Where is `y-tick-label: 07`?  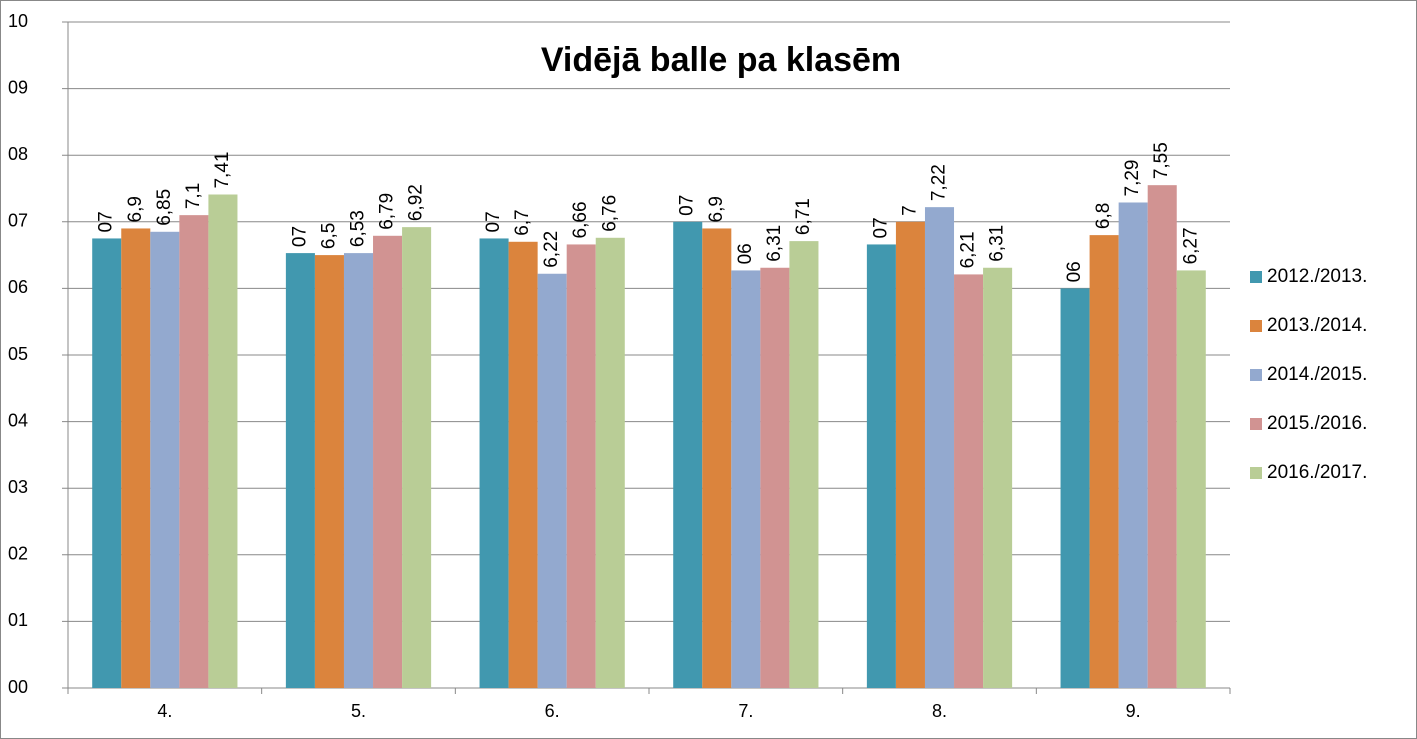 y-tick-label: 07 is located at coordinates (18, 221).